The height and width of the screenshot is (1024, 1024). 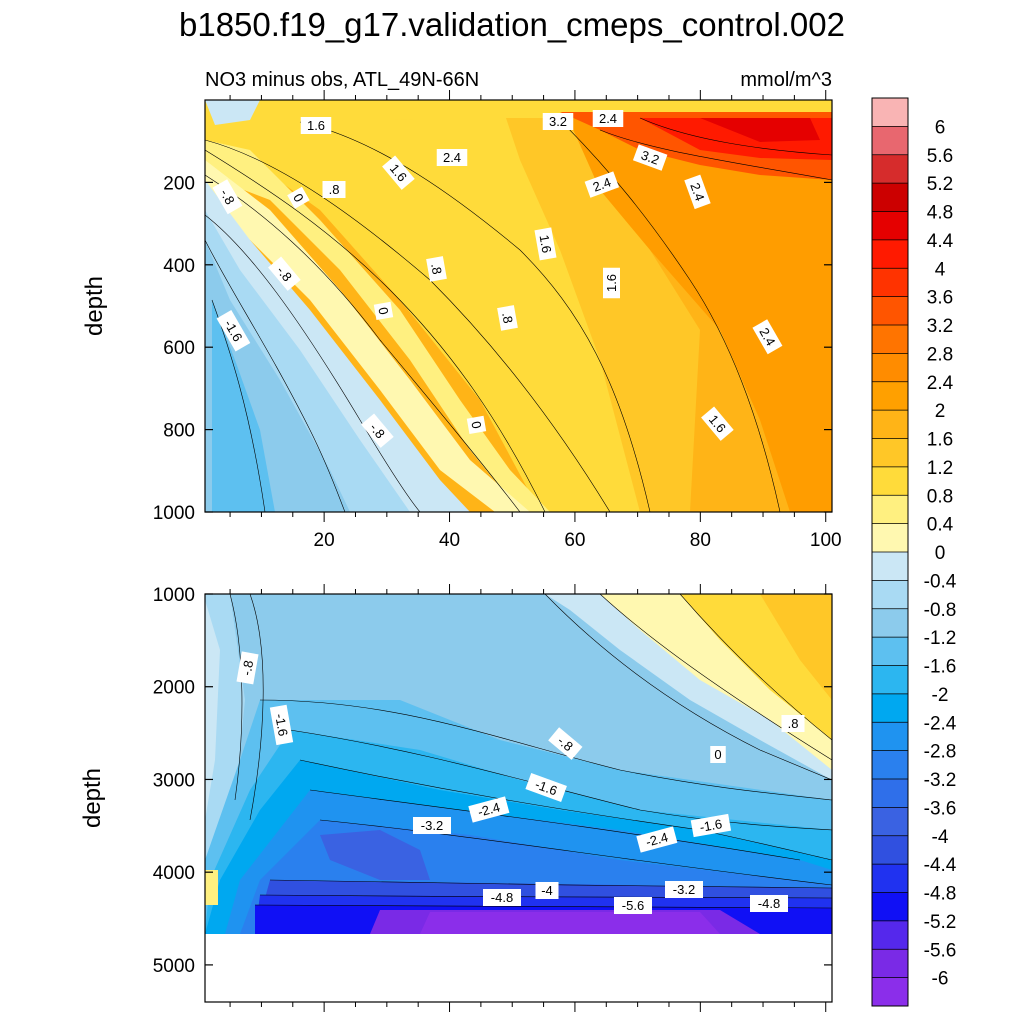 I want to click on colorbar-label: -0.4, so click(x=940, y=581).